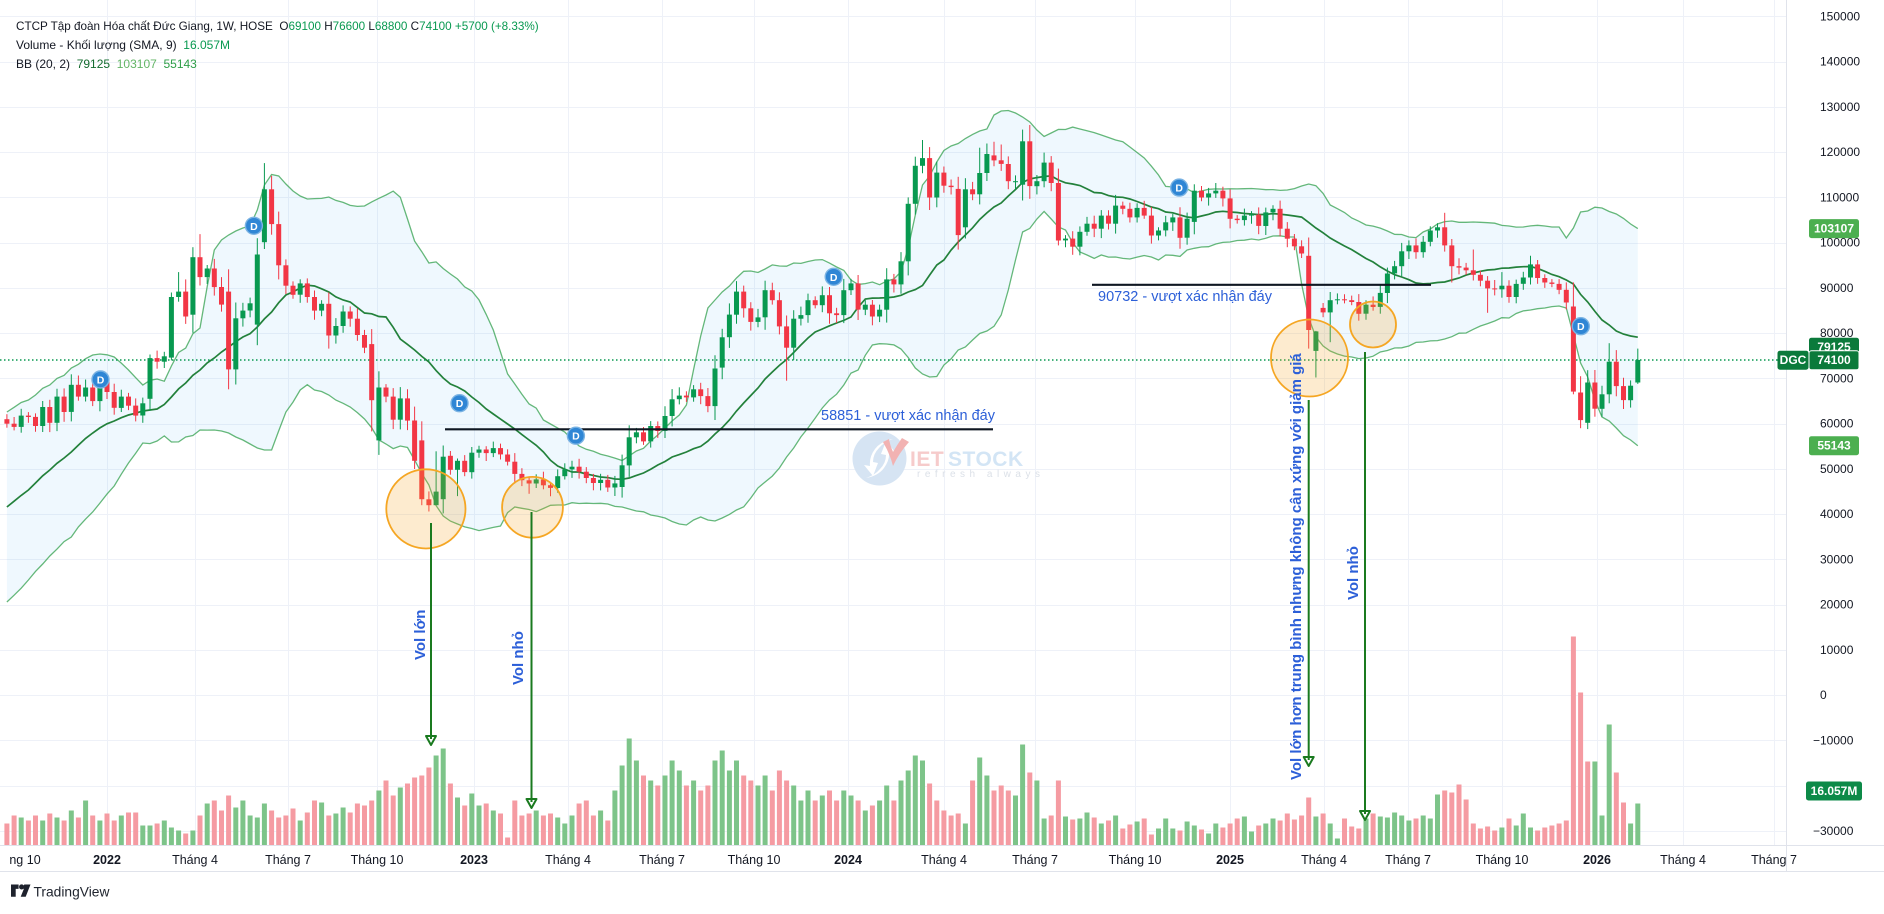 This screenshot has height=914, width=1884. Describe the element at coordinates (1840, 152) in the screenshot. I see `svg-text: 120000` at that location.